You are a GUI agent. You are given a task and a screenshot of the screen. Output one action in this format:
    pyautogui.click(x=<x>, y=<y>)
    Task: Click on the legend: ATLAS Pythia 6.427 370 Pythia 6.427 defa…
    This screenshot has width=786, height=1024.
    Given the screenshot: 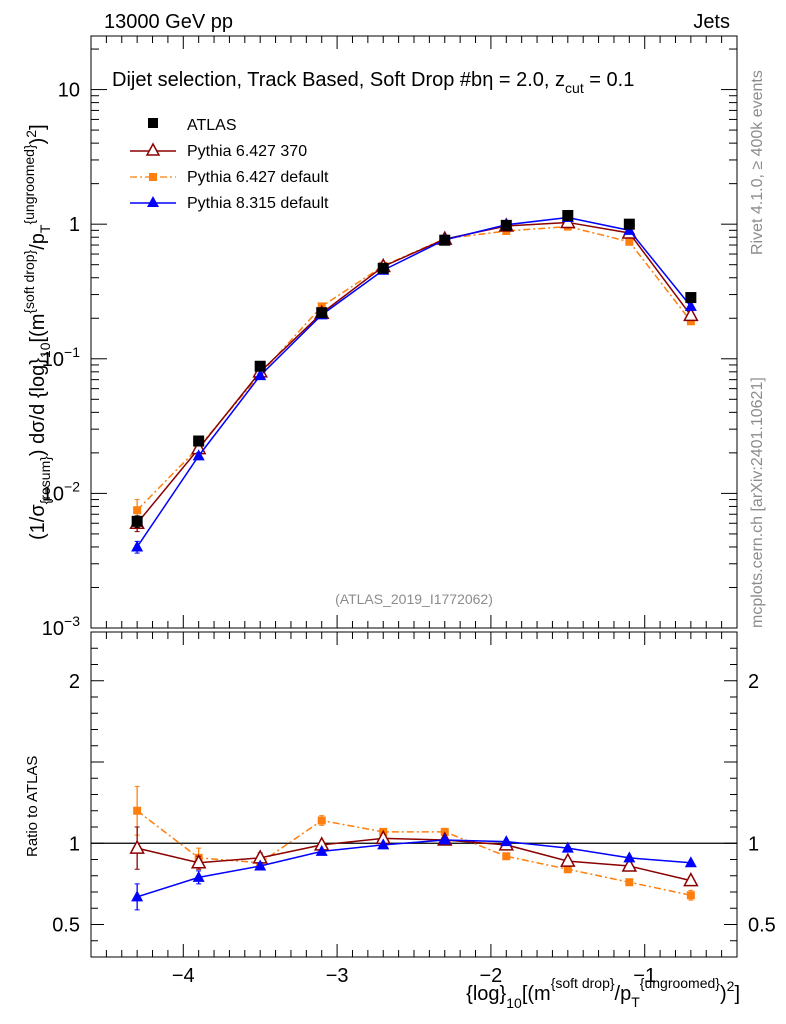 What is the action you would take?
    pyautogui.click(x=229, y=164)
    